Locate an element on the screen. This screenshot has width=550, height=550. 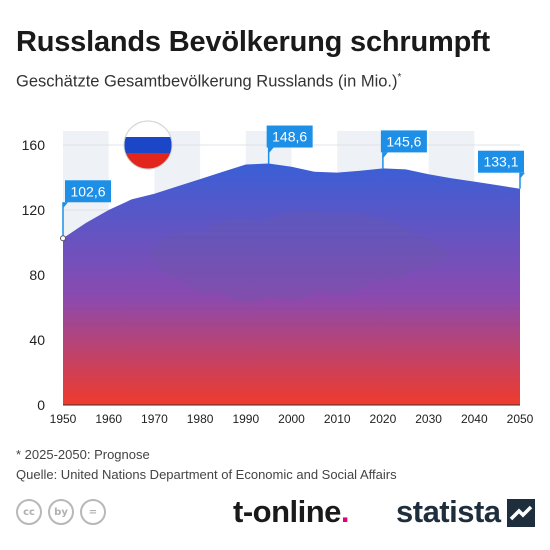
data-label-1995: 148,6 is located at coordinates (289, 144).